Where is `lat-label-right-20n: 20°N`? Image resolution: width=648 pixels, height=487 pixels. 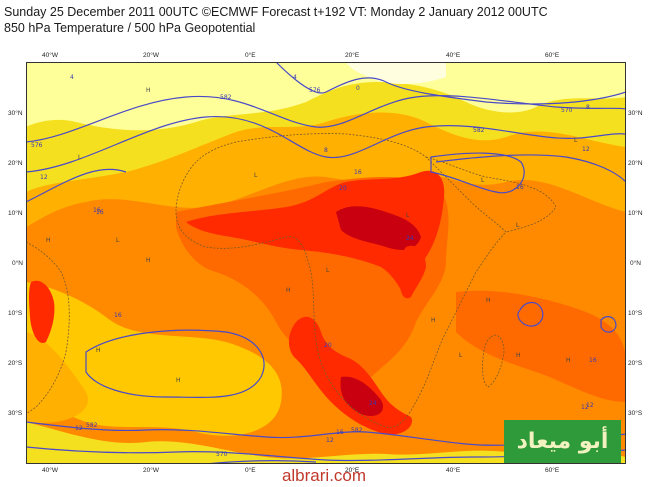 lat-label-right-20n: 20°N is located at coordinates (635, 163).